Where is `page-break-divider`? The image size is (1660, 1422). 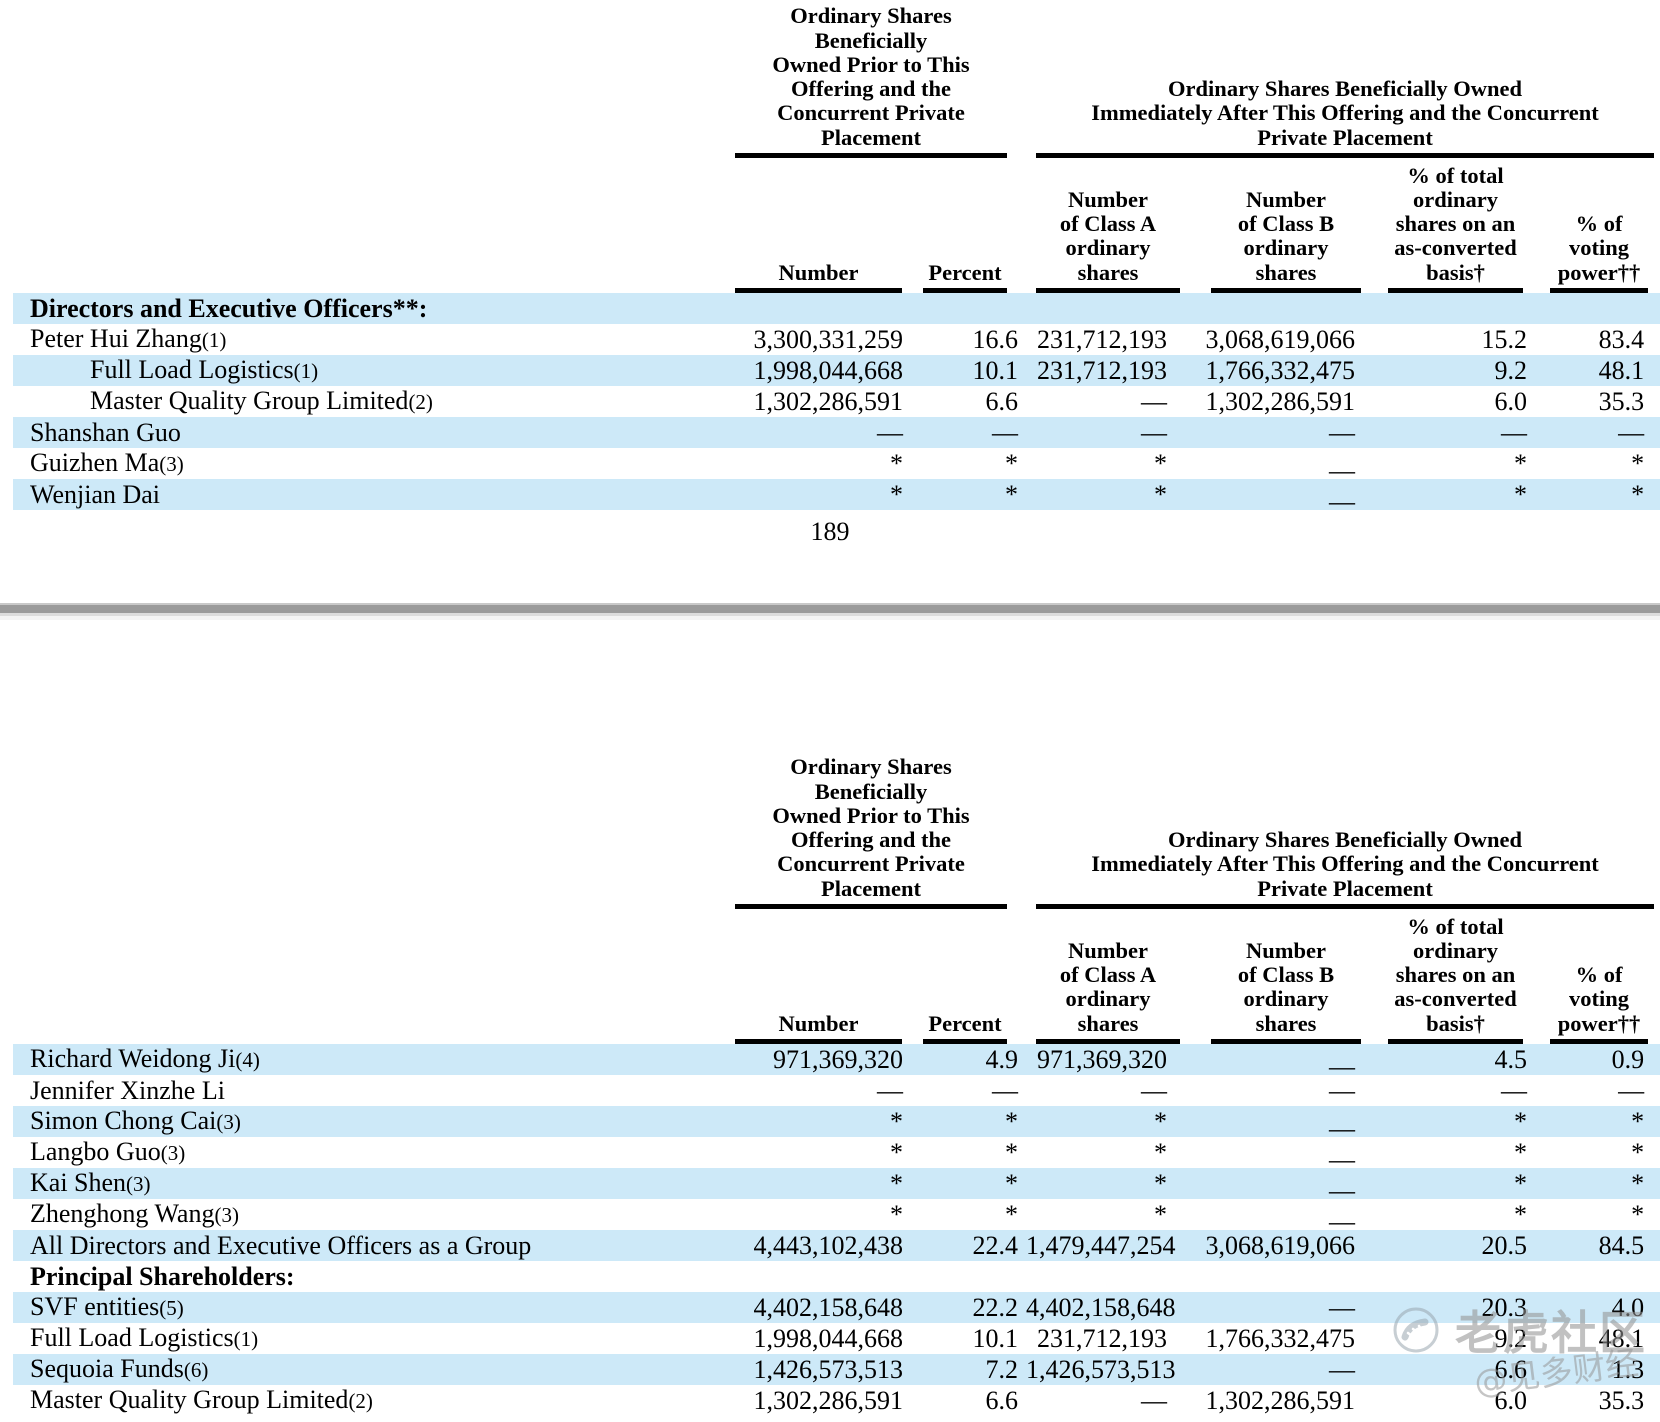
page-break-divider is located at coordinates (830, 611).